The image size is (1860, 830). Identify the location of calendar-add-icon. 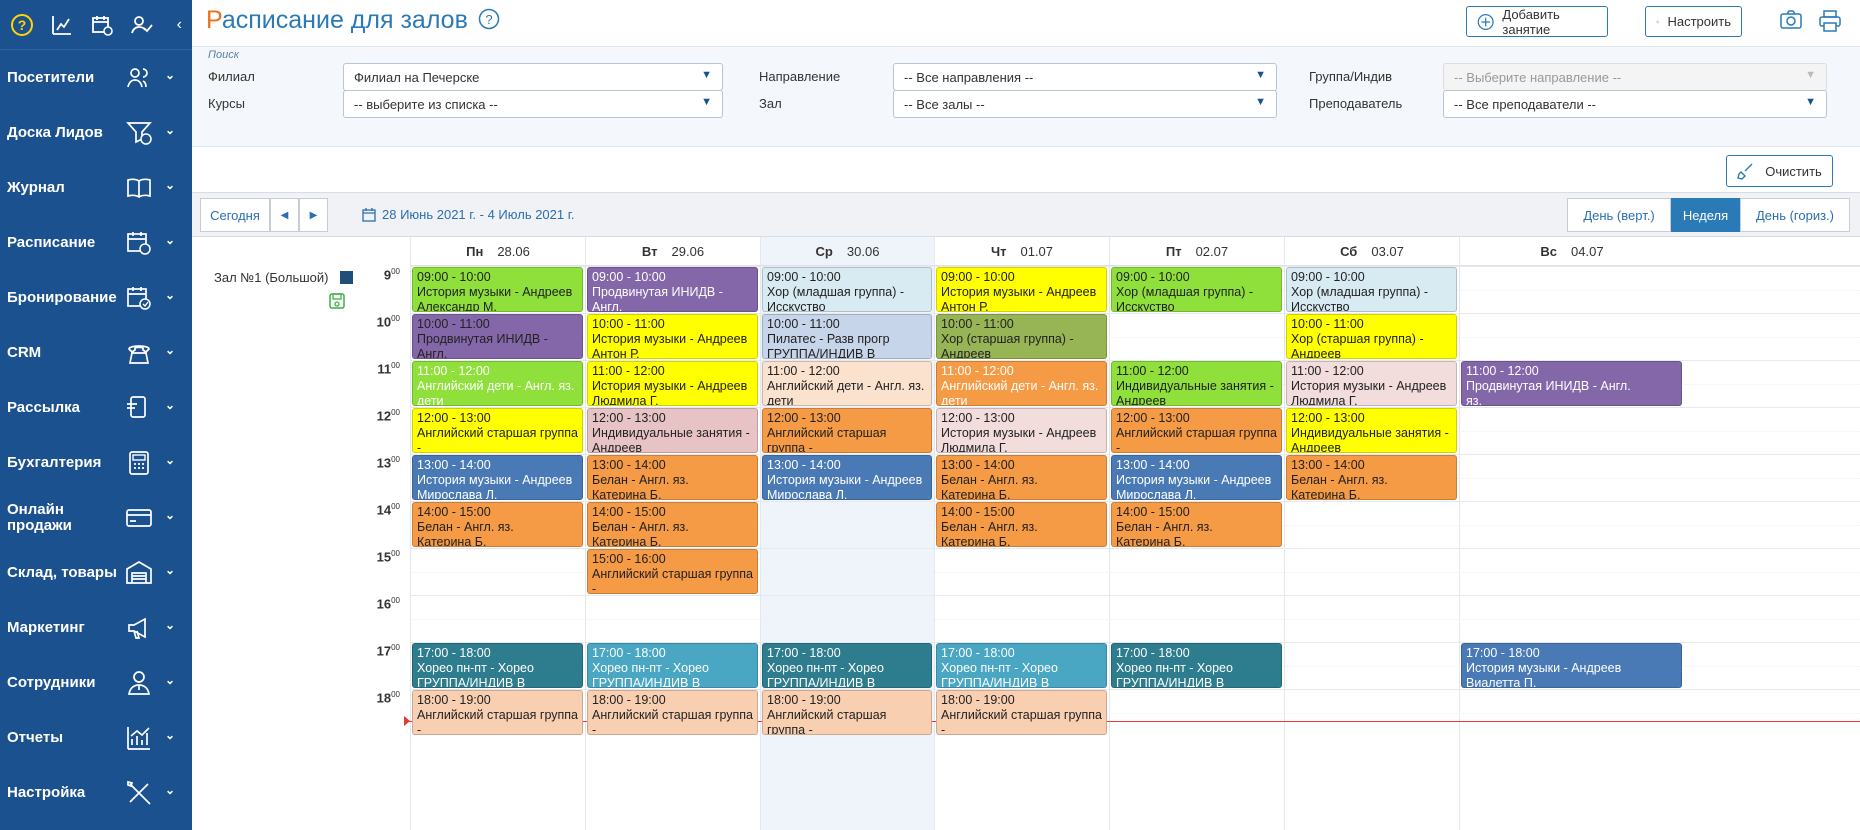
(102, 25).